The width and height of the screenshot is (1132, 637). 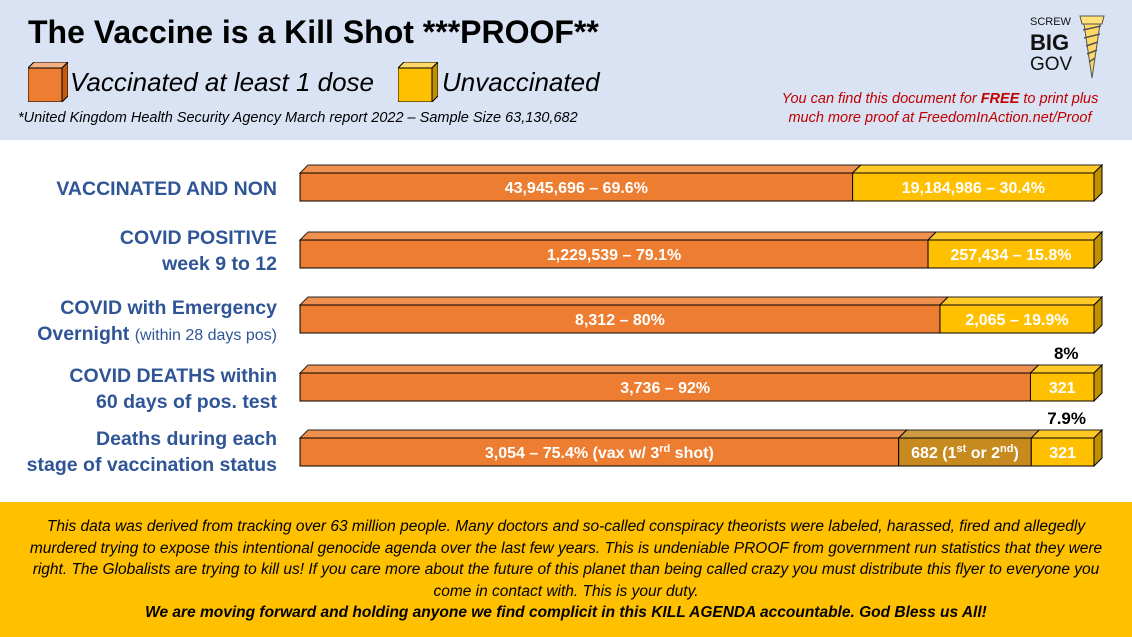 I want to click on bar-1-0-top, so click(x=618, y=236).